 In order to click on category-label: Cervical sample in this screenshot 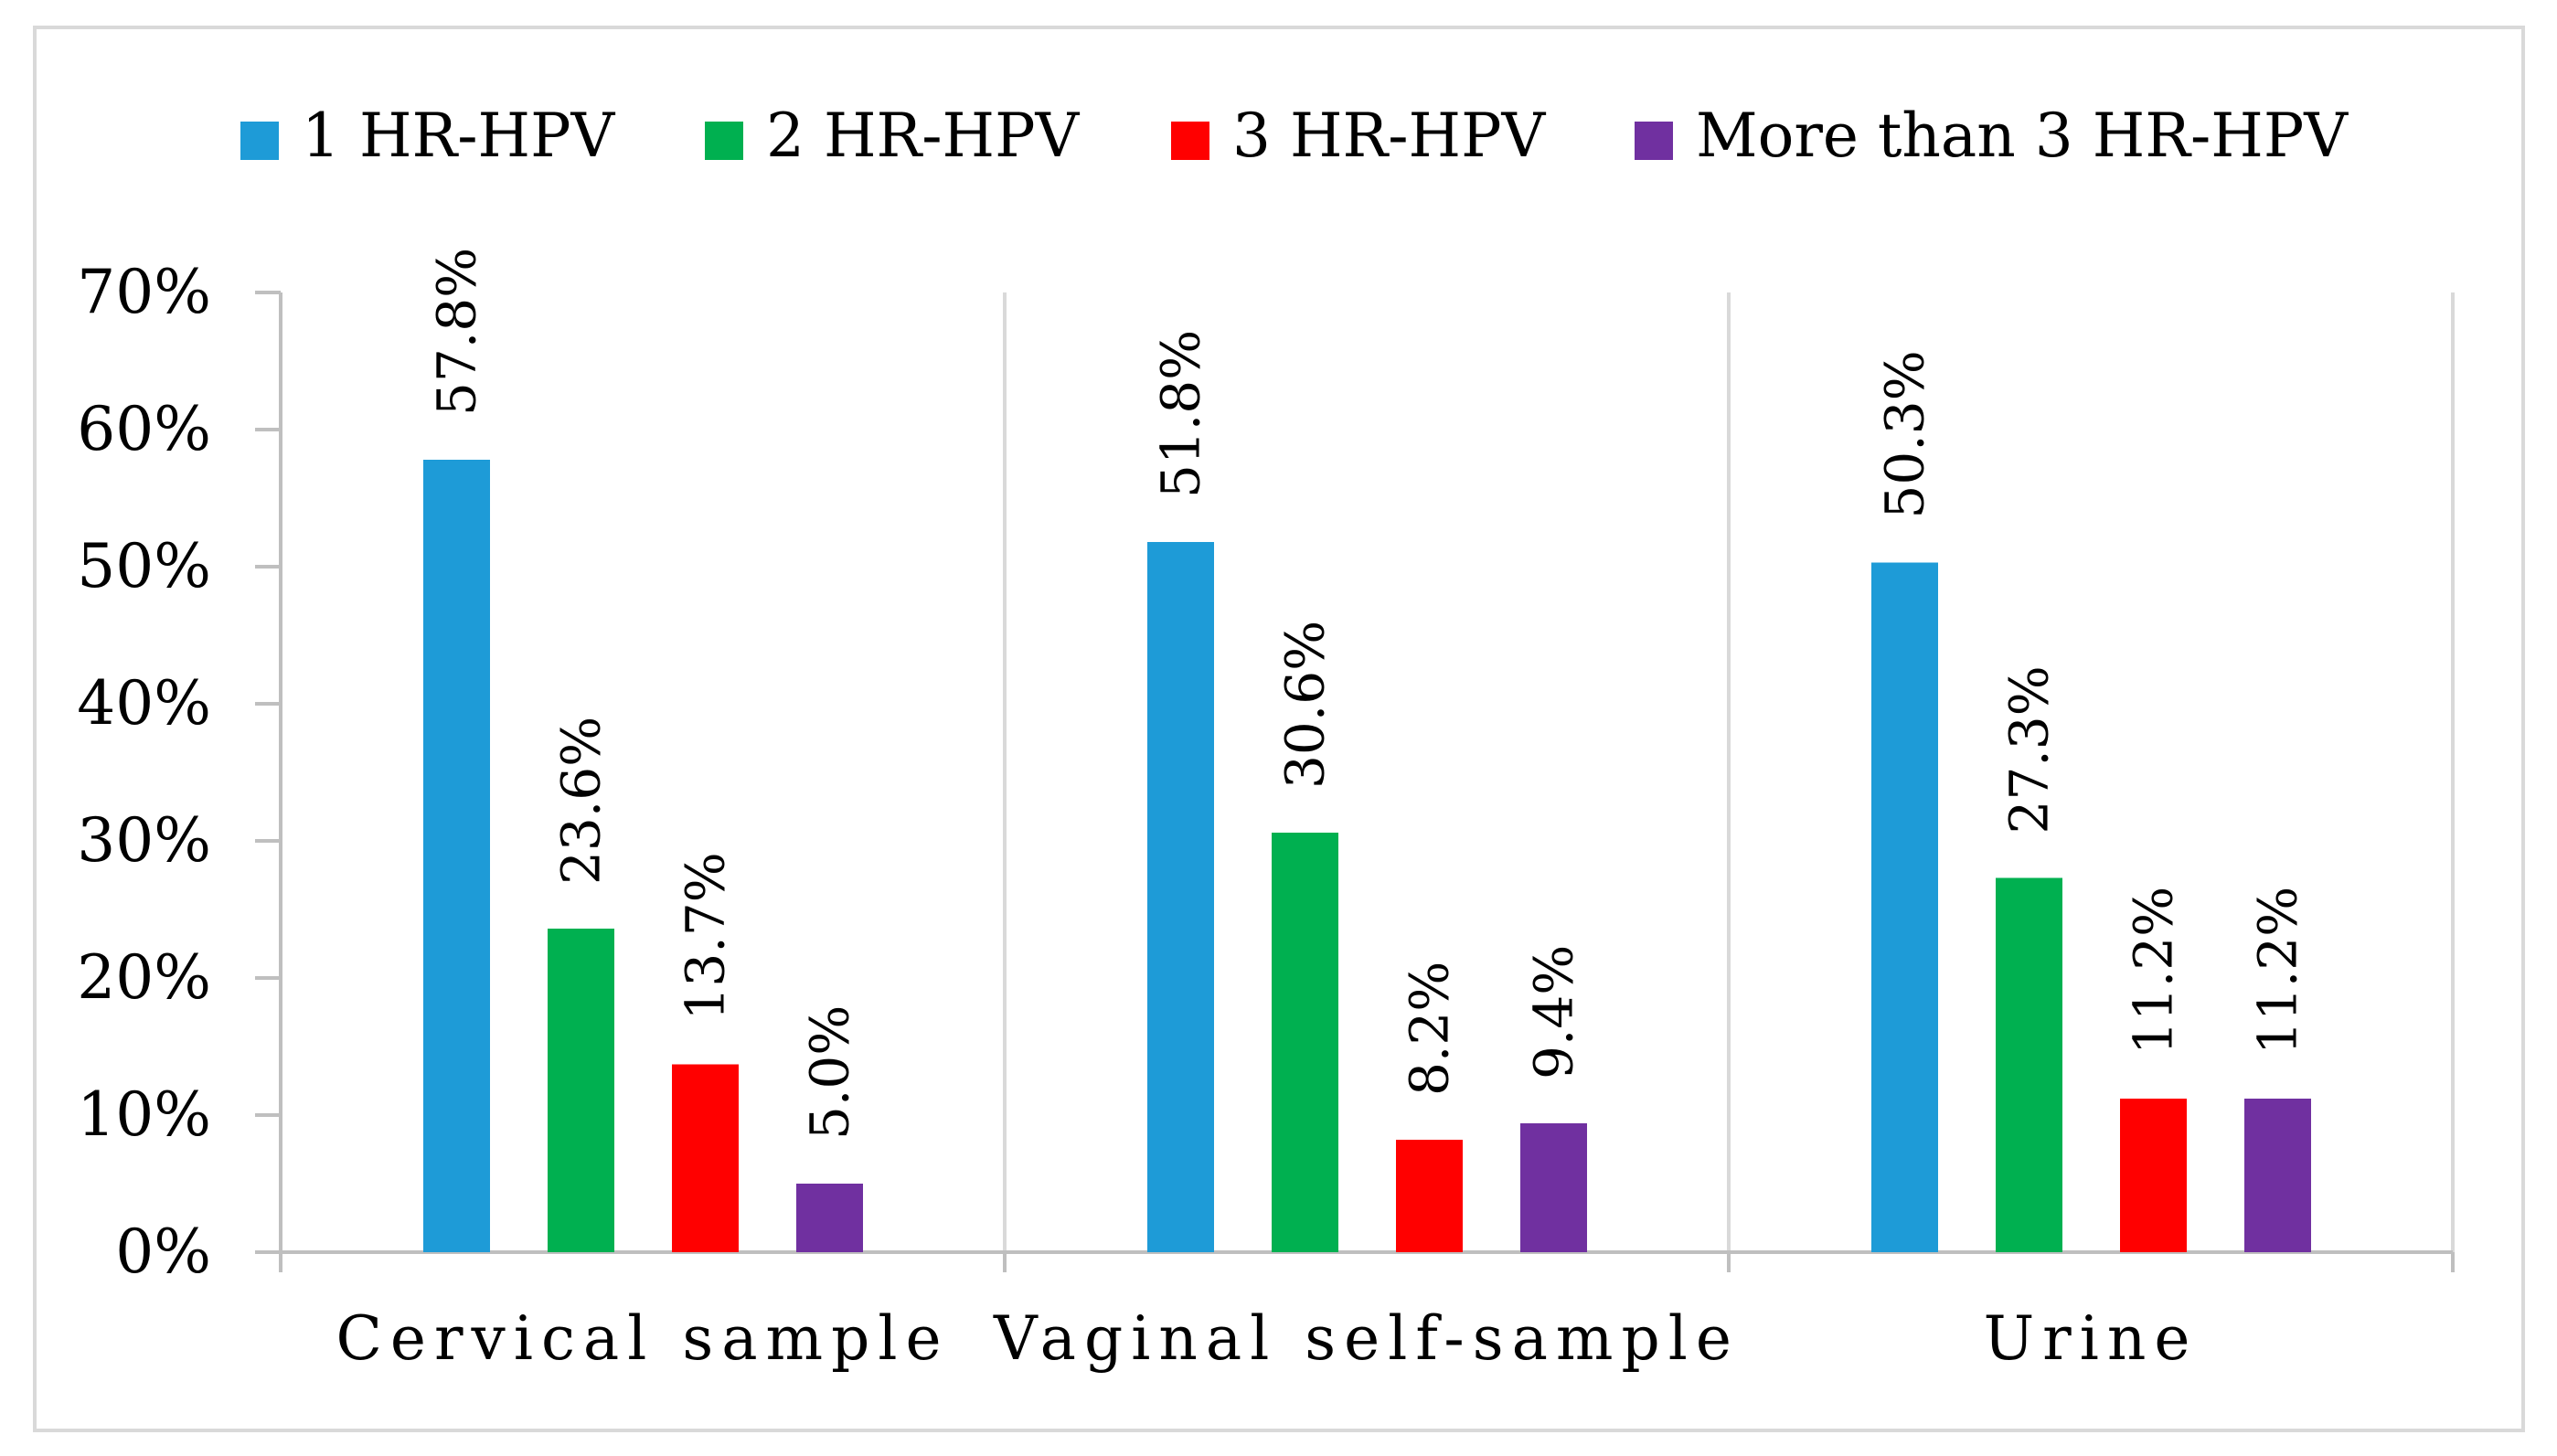, I will do `click(643, 1338)`.